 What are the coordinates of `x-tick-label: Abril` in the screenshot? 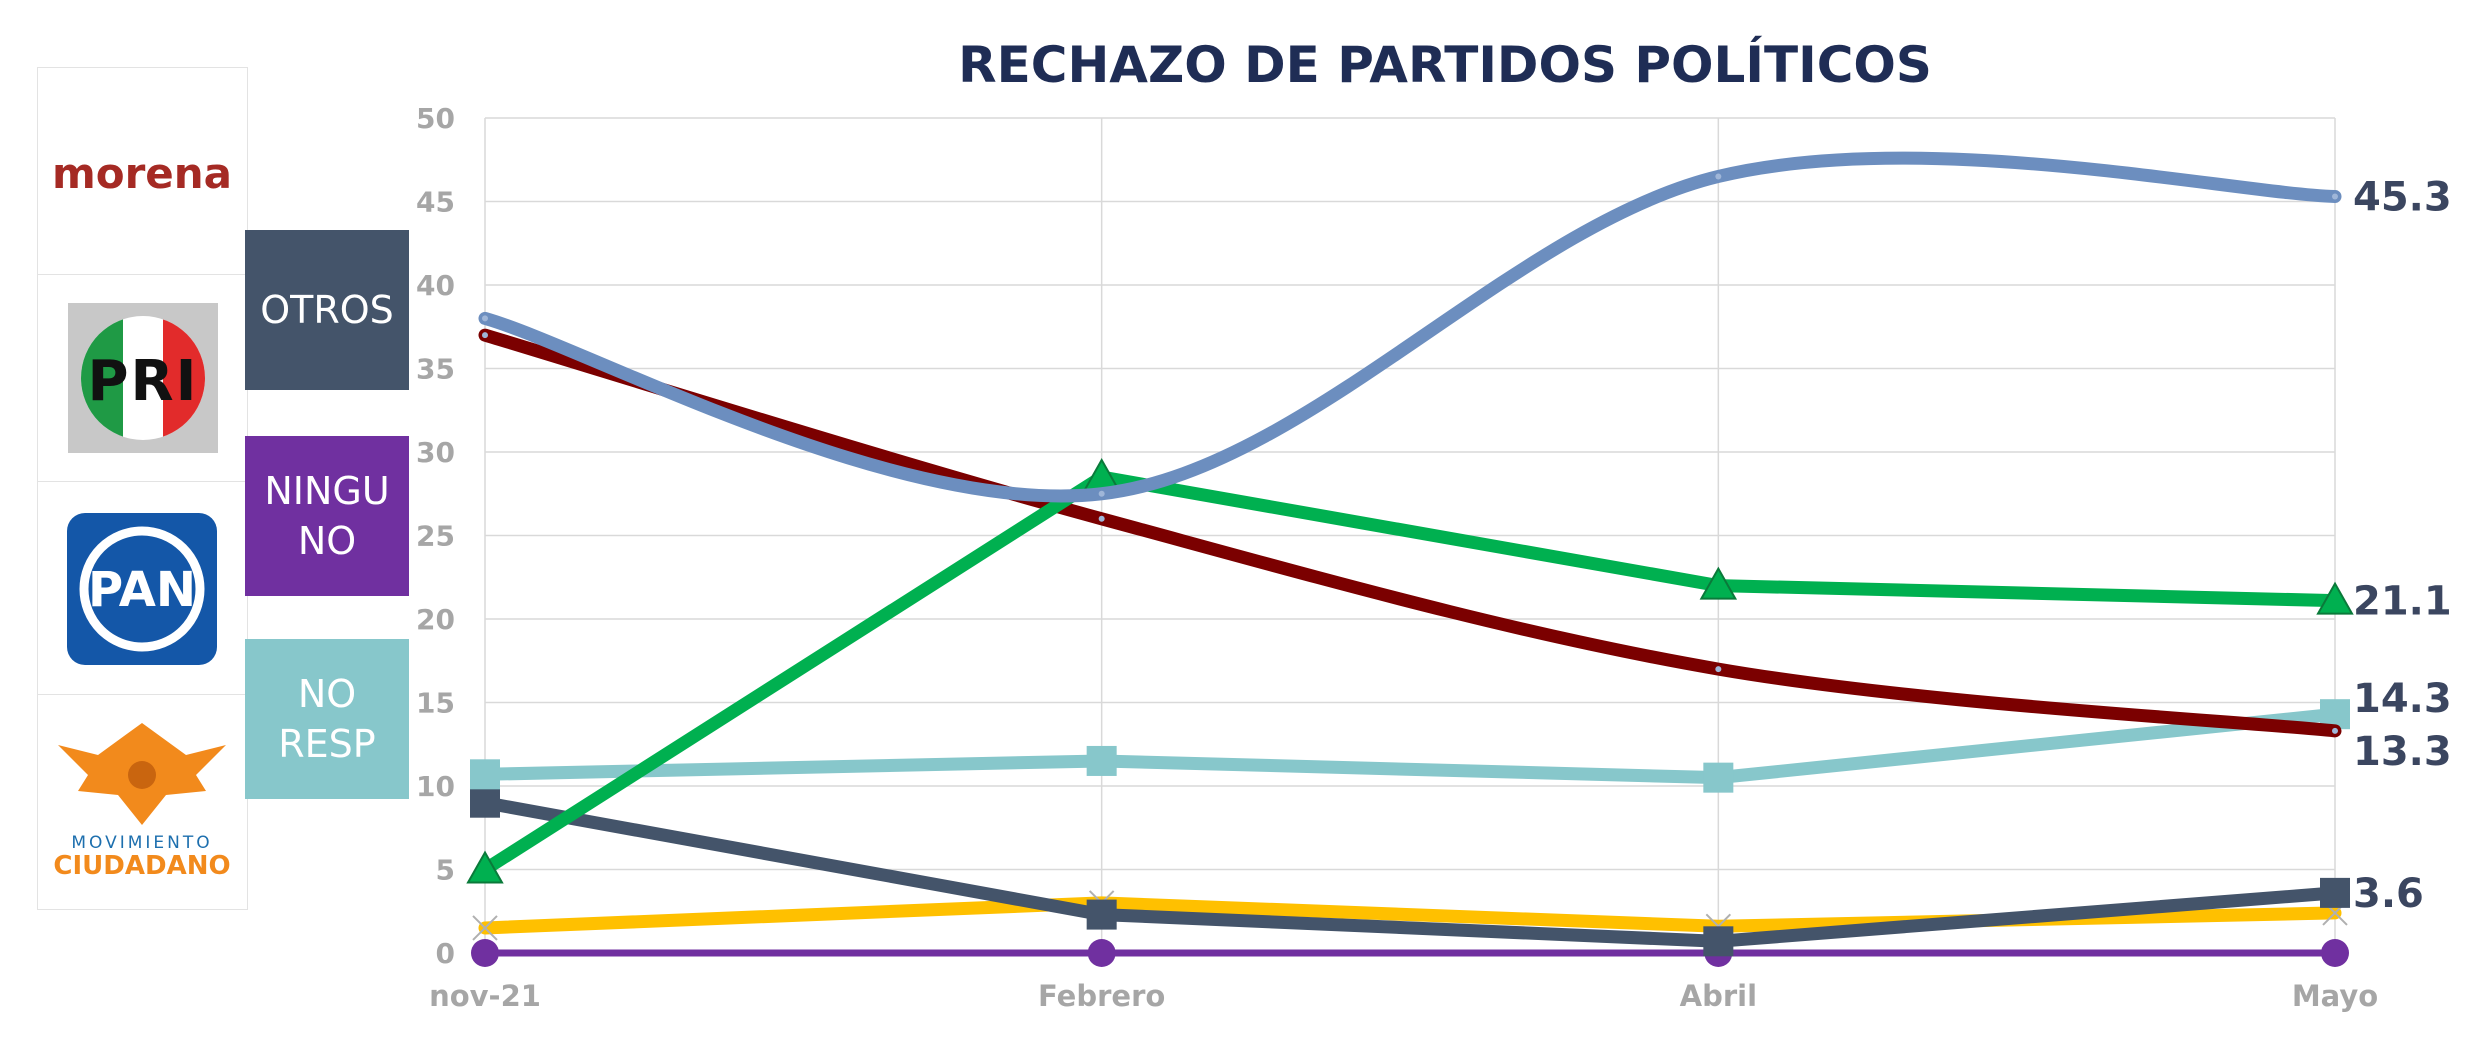 It's located at (1718, 996).